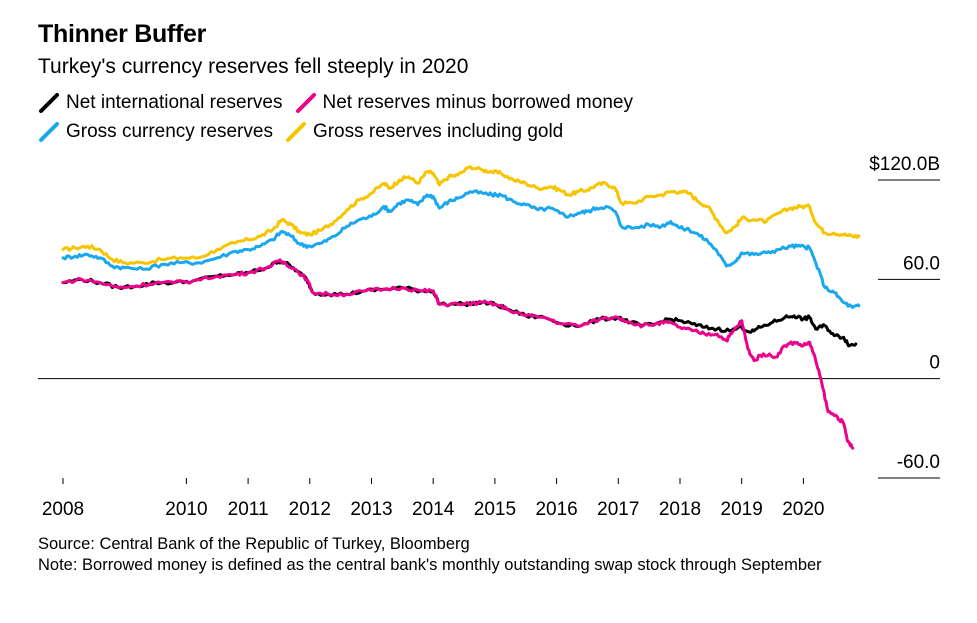  Describe the element at coordinates (904, 164) in the screenshot. I see `y-tick-label: $120.0B` at that location.